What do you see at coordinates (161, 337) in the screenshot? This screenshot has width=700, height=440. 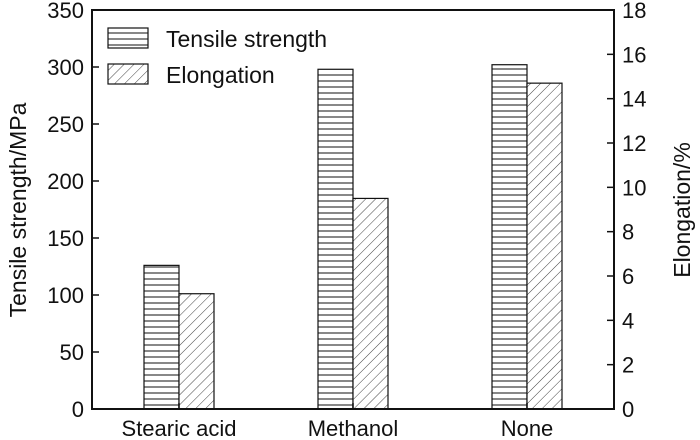 I see `bar-tensile-strength-stearic-acid` at bounding box center [161, 337].